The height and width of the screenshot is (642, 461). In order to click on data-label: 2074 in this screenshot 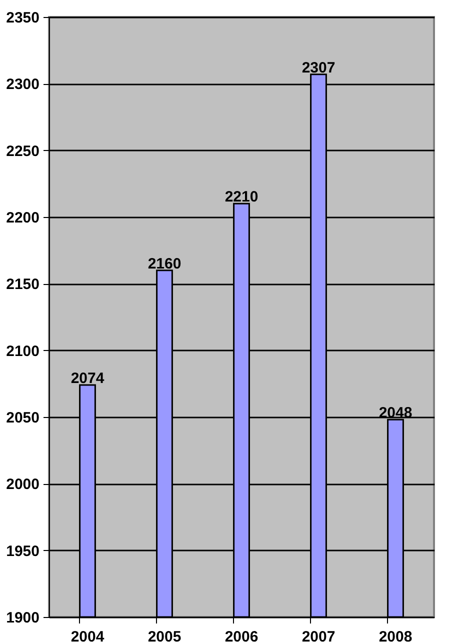, I will do `click(87, 378)`.